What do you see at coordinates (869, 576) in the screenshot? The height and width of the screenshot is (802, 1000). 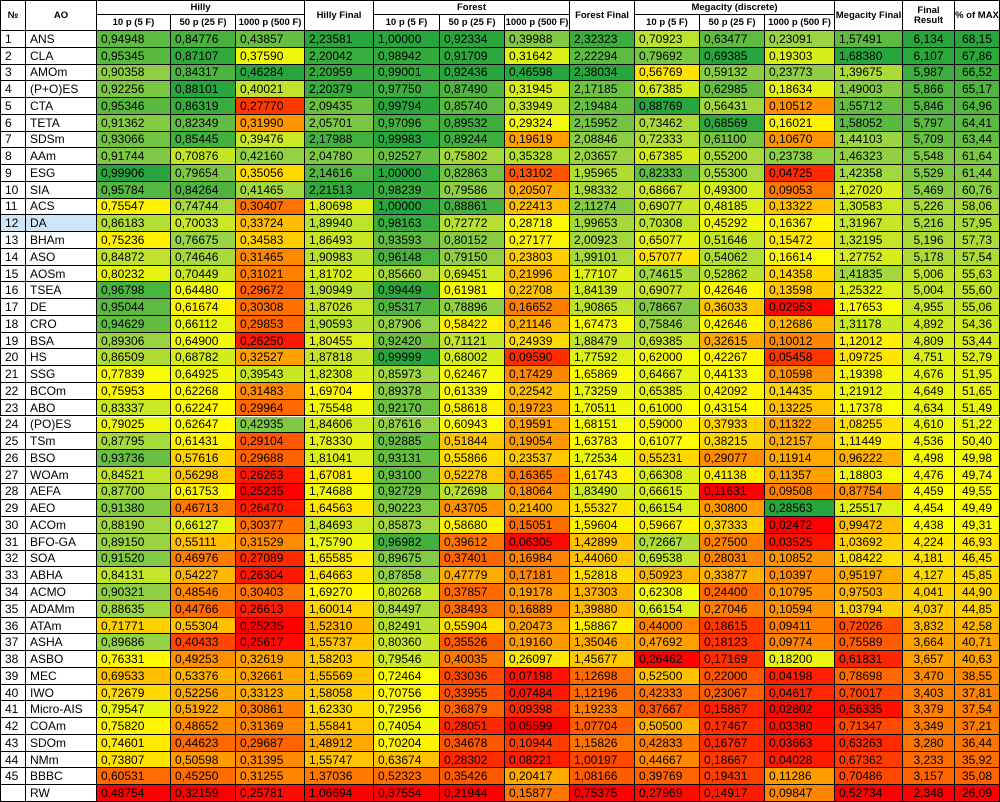 I see `value-cell: 0,95197` at bounding box center [869, 576].